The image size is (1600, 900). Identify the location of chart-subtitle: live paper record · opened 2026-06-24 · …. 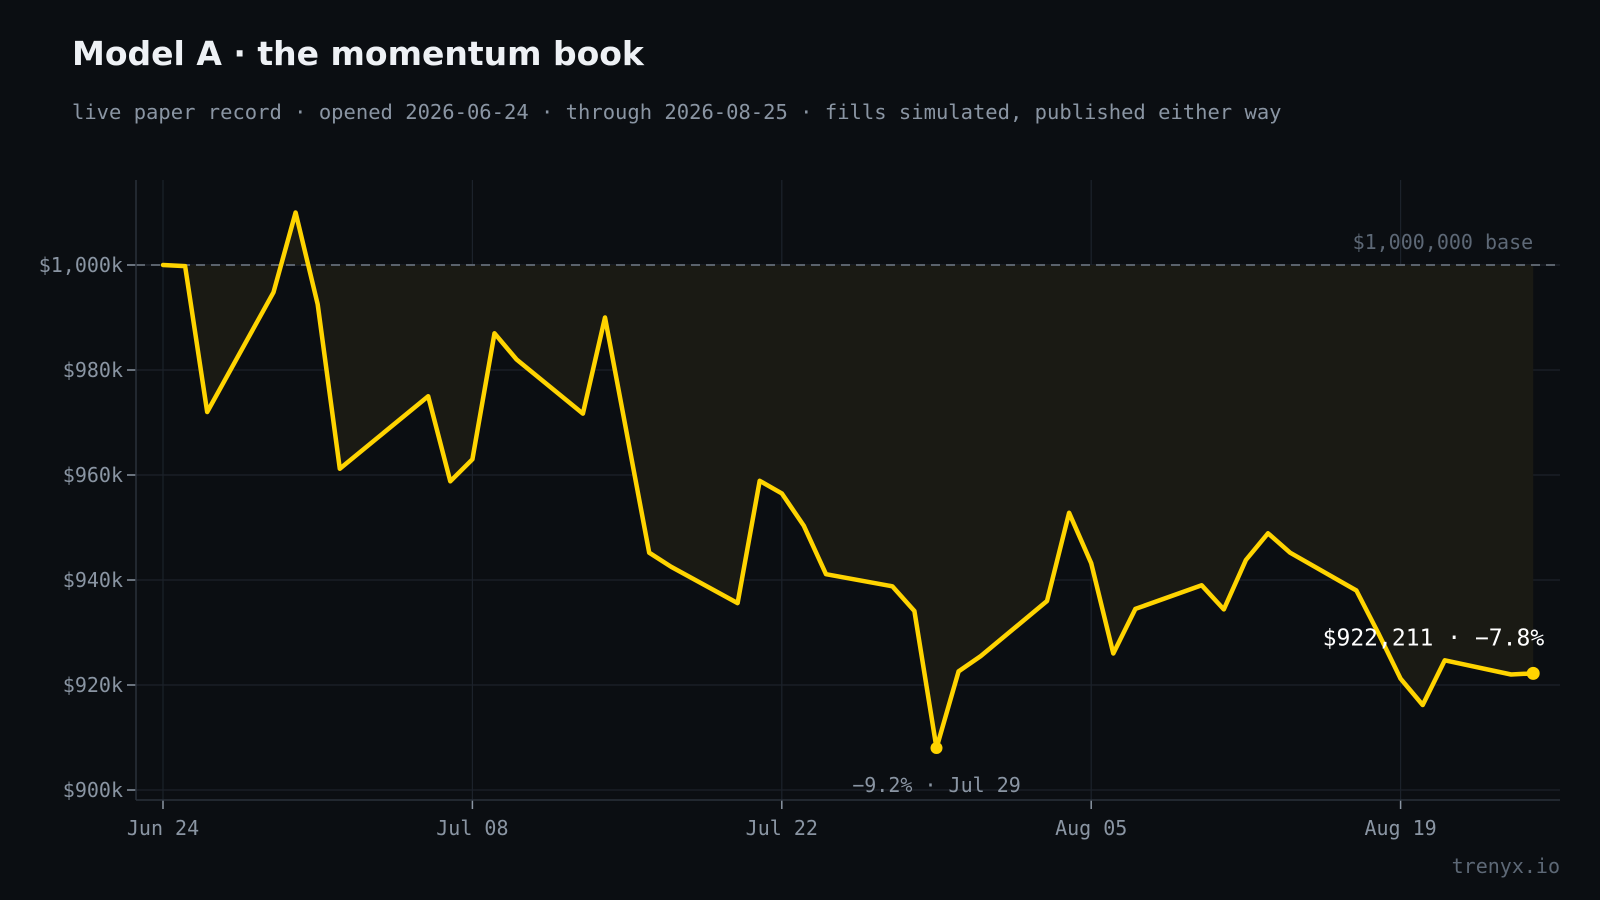
(677, 112).